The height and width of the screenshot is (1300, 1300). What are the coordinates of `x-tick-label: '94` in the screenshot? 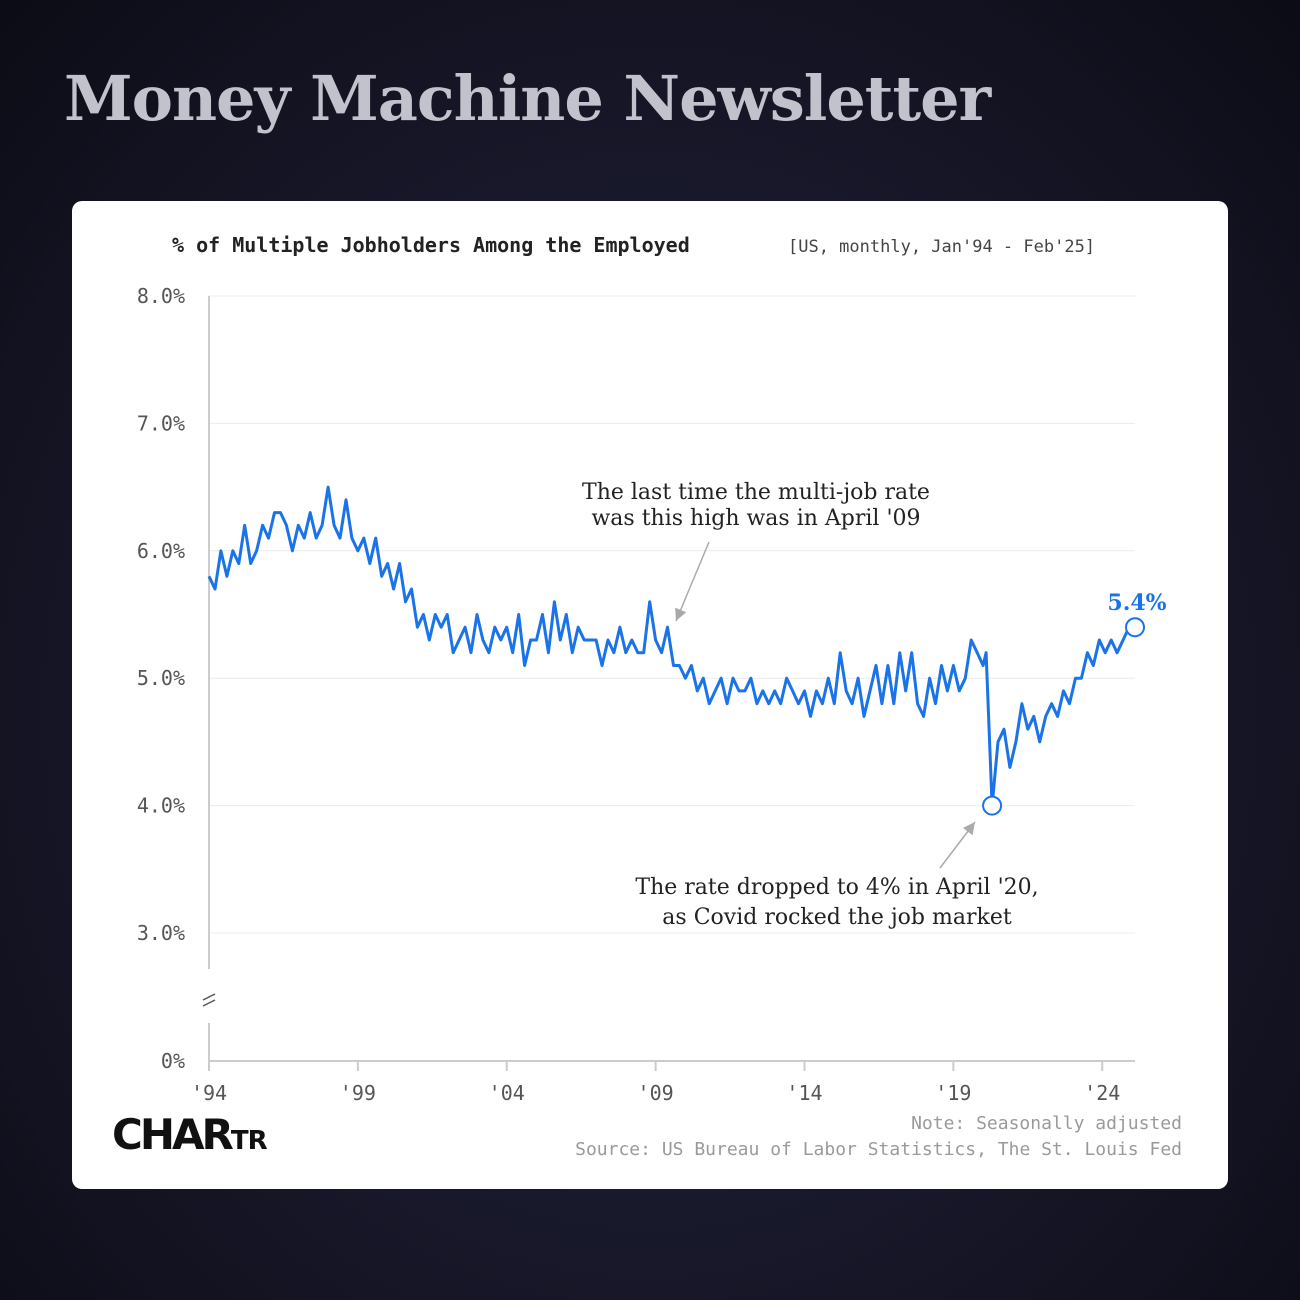 It's located at (209, 1093).